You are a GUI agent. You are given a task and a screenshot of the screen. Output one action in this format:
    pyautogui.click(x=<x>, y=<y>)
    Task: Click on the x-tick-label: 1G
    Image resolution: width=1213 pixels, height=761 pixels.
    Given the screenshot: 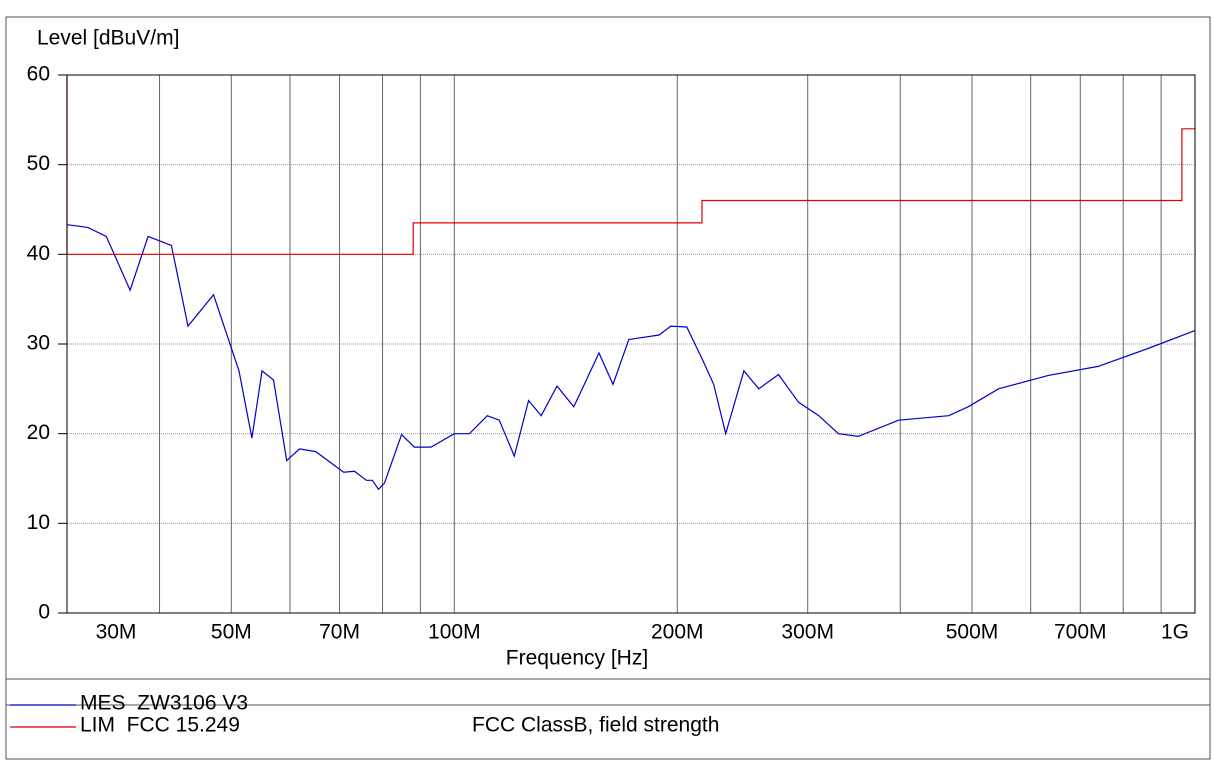 What is the action you would take?
    pyautogui.click(x=1175, y=632)
    